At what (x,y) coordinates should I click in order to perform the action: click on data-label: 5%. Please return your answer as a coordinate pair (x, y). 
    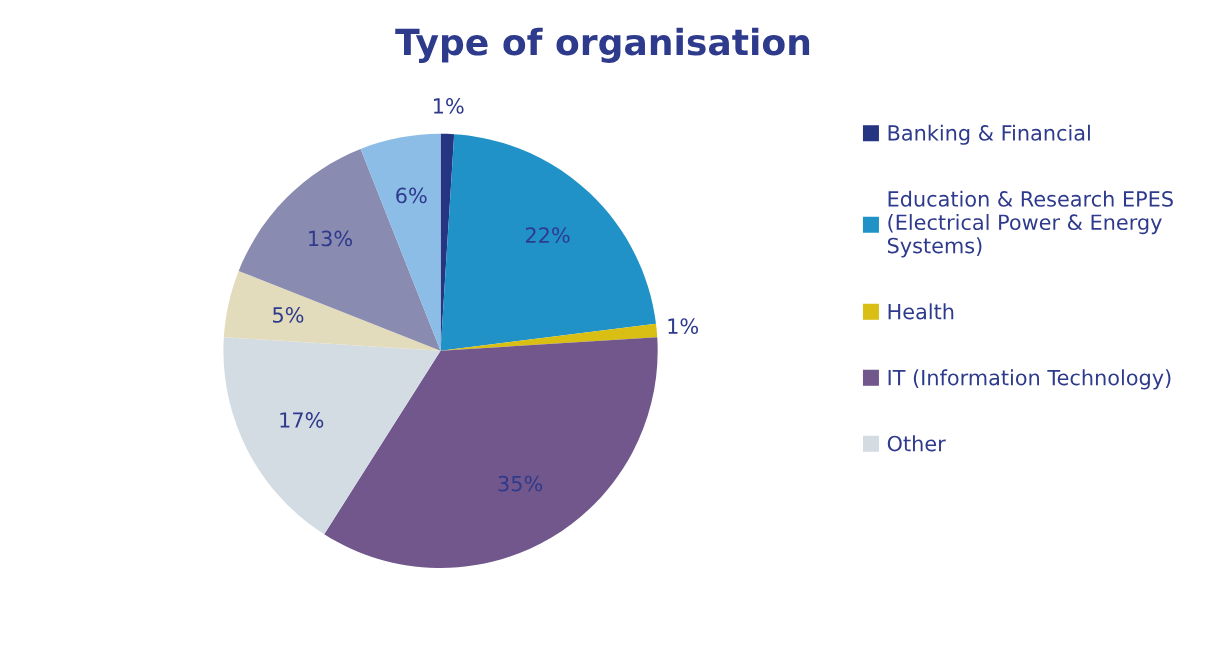
    Looking at the image, I should click on (288, 315).